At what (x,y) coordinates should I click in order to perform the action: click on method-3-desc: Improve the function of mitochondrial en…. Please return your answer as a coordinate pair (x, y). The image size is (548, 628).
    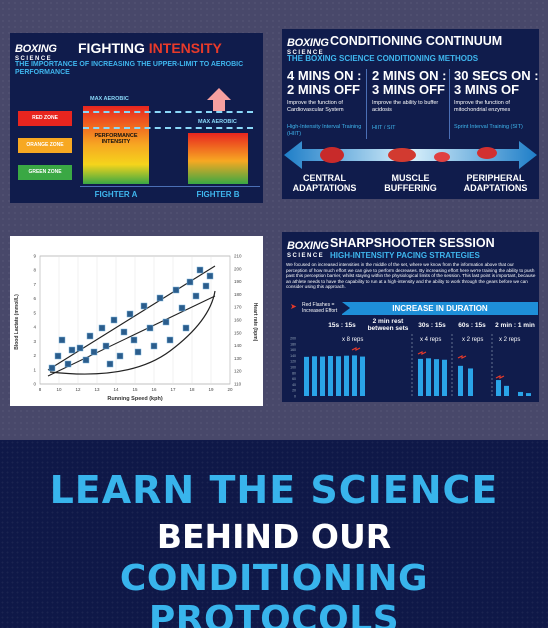
    Looking at the image, I should click on (482, 106).